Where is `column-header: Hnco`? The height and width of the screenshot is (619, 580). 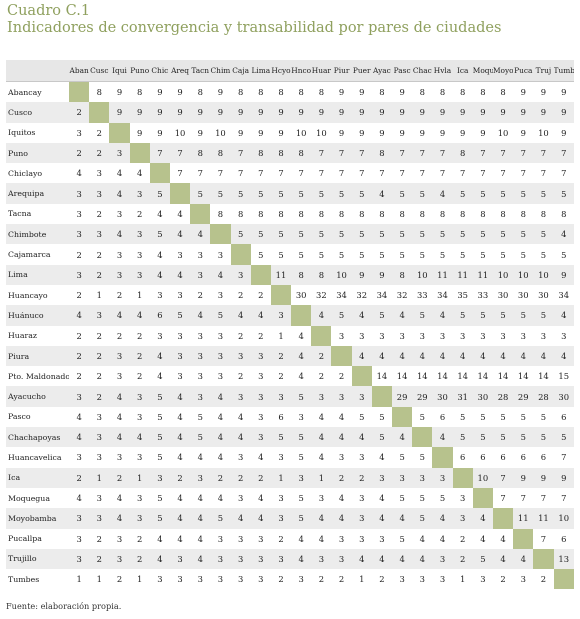
column-header: Hnco is located at coordinates (301, 71).